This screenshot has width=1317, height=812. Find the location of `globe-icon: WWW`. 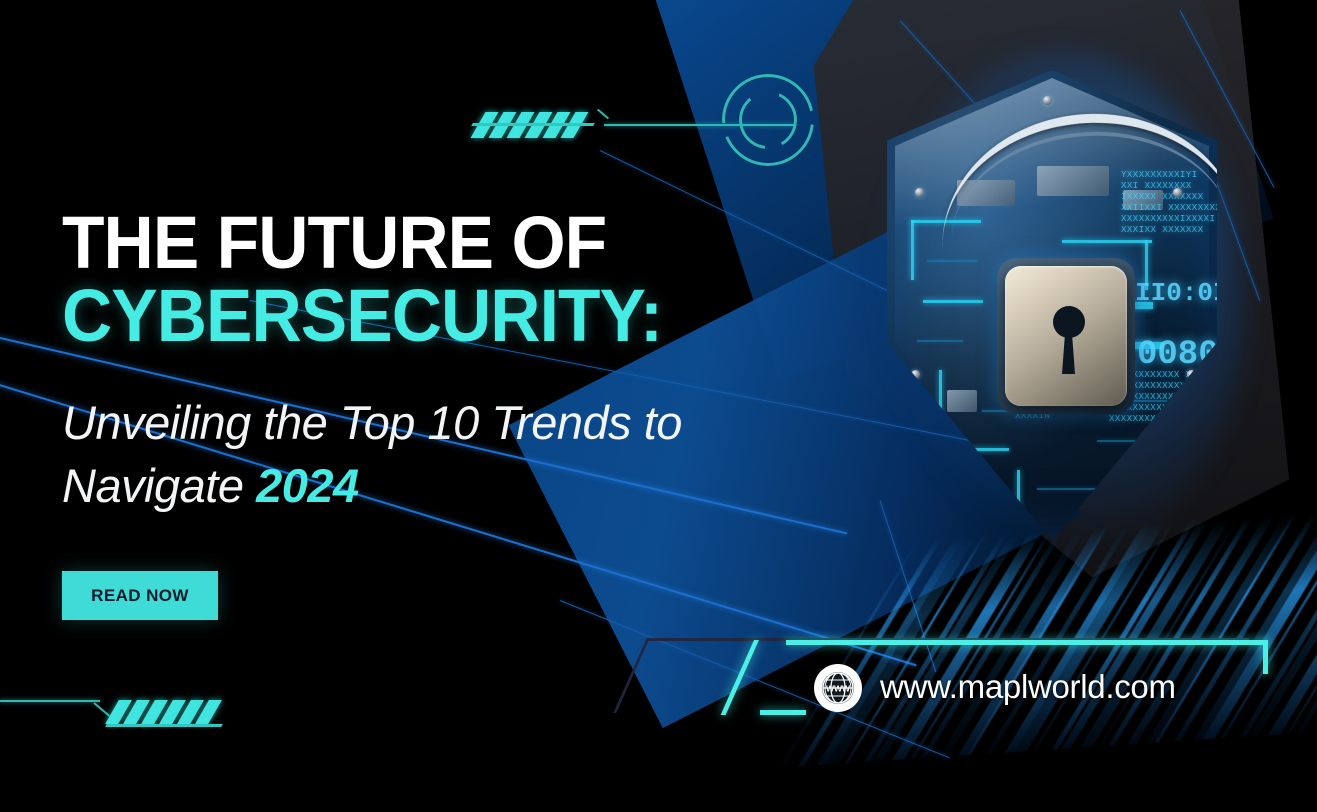

globe-icon: WWW is located at coordinates (838, 688).